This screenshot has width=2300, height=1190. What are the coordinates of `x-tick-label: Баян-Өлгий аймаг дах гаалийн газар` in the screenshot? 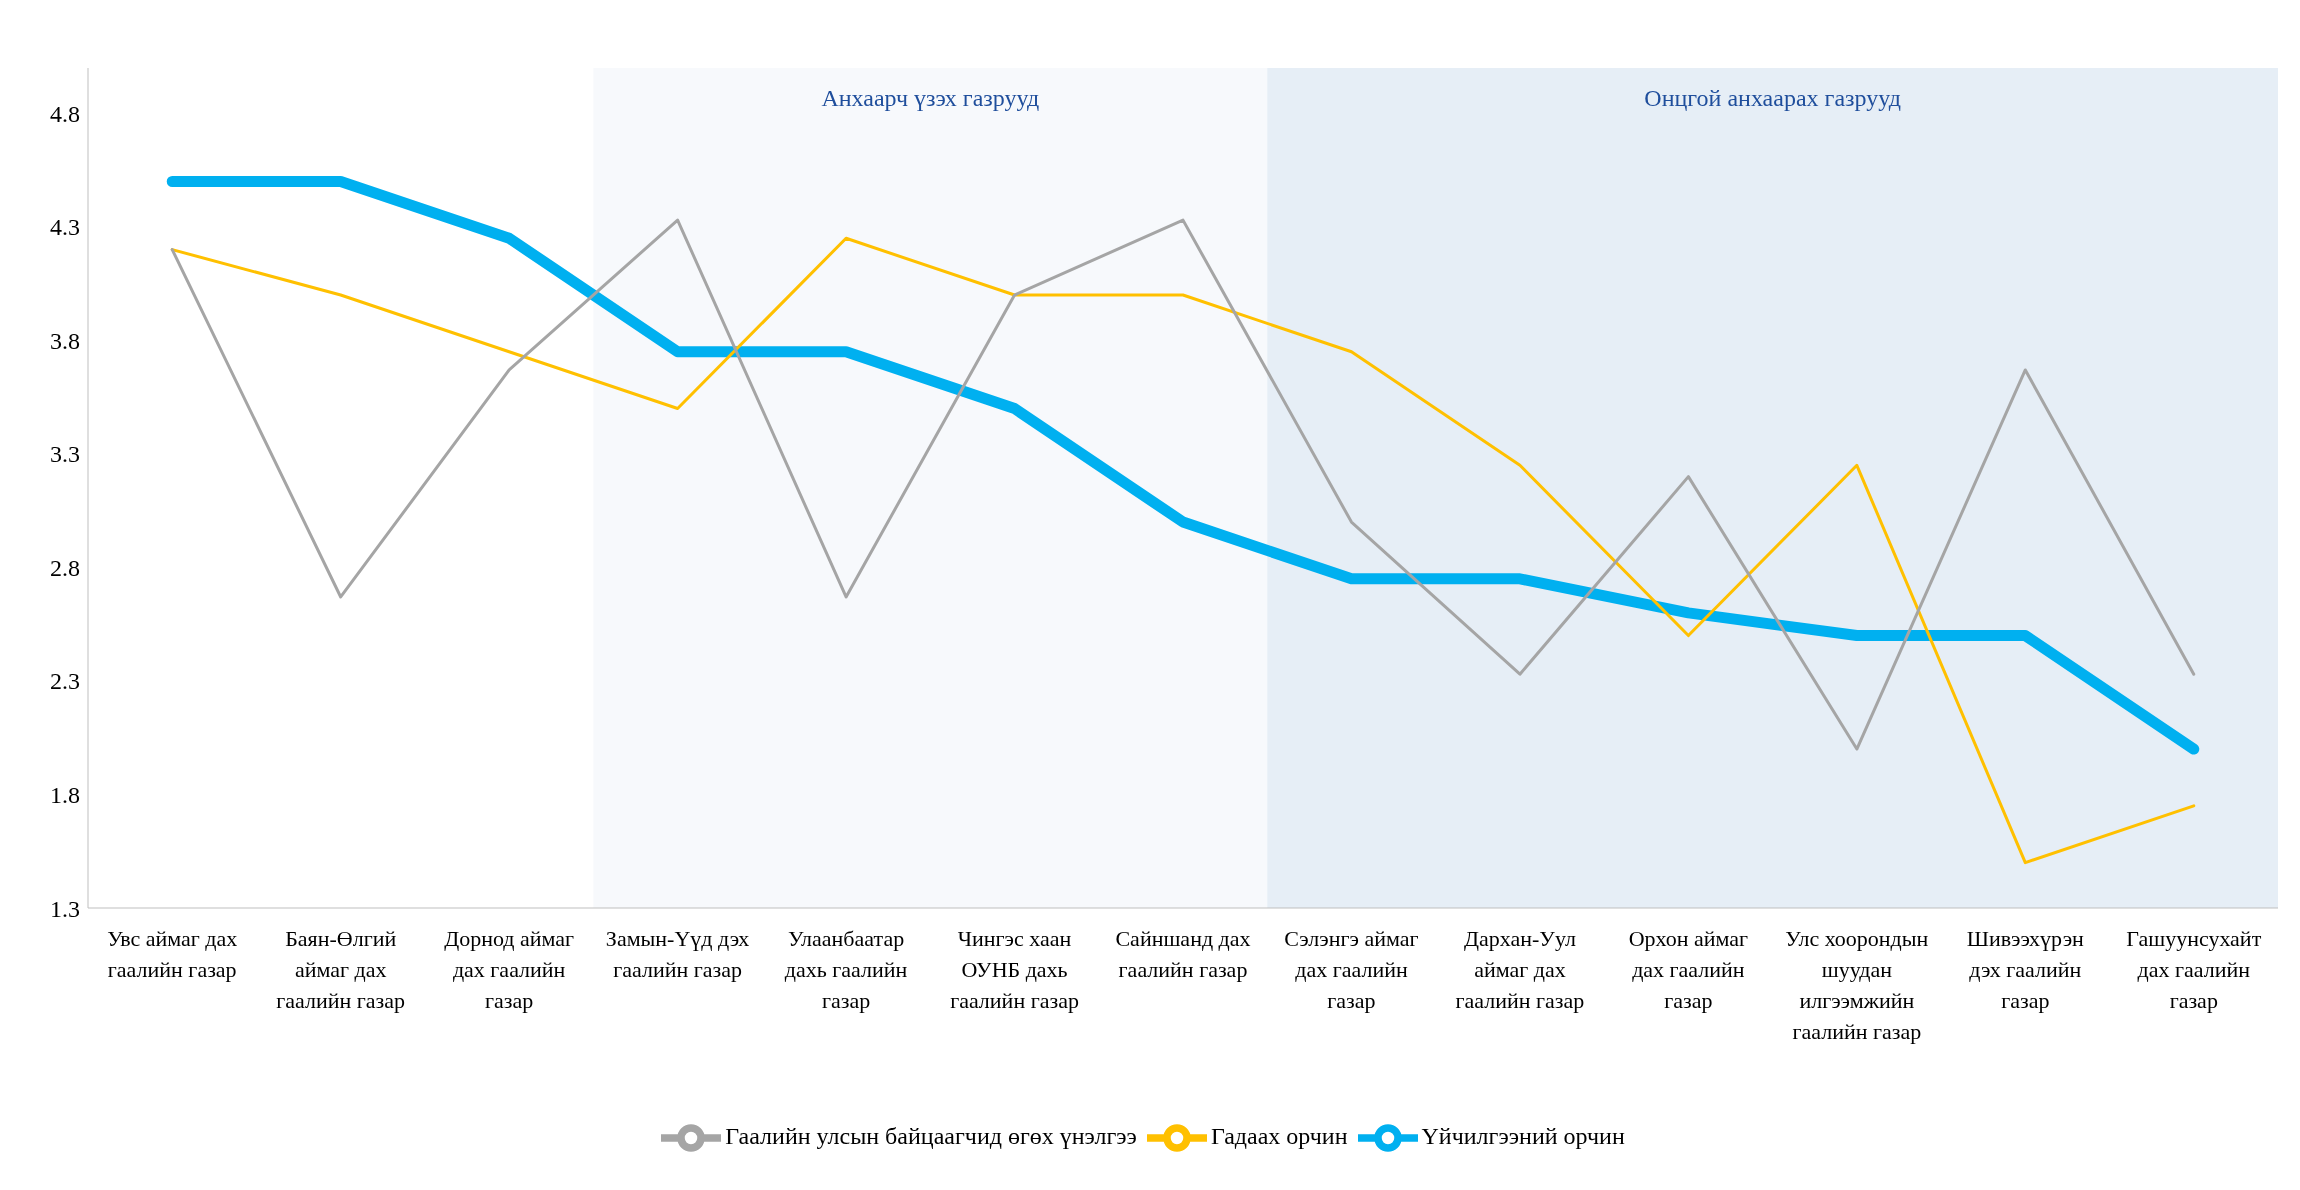 It's located at (341, 969).